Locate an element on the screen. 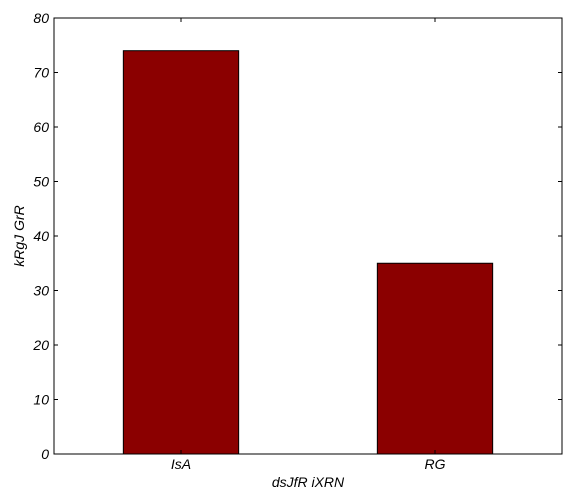  y-tick-label: 20 is located at coordinates (40, 345).